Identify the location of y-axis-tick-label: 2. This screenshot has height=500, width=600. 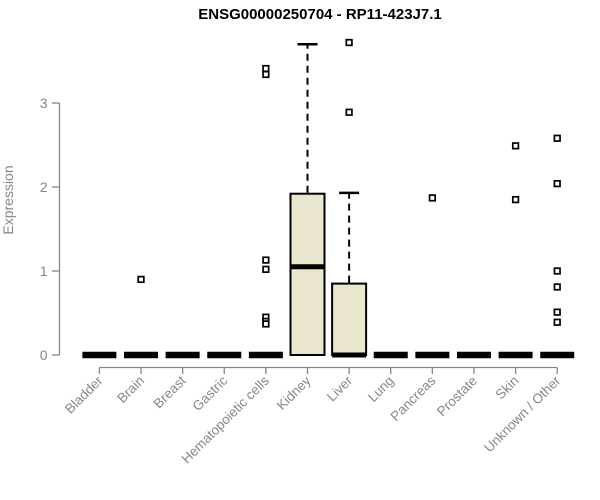
(44, 187).